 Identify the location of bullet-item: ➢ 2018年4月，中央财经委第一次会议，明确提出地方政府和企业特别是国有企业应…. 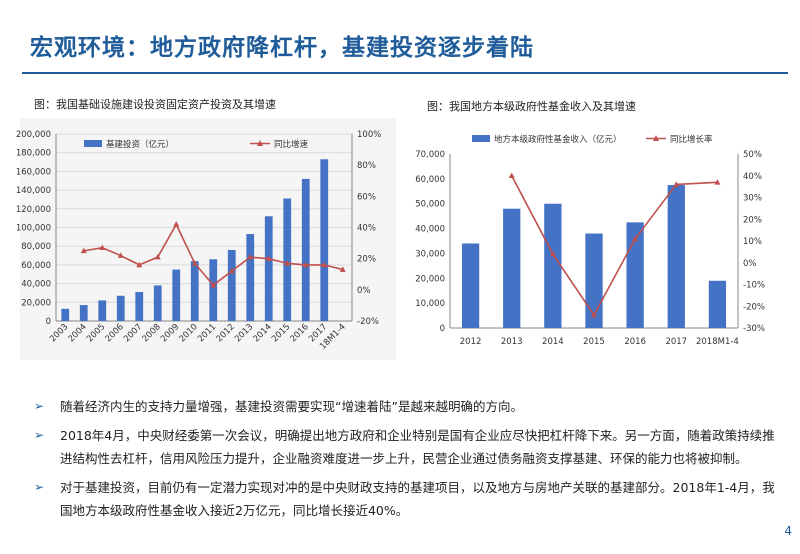
(409, 447).